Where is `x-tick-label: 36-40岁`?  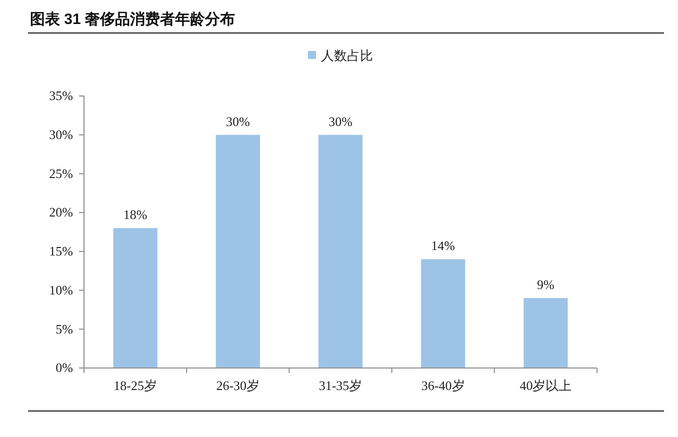 x-tick-label: 36-40岁 is located at coordinates (443, 385).